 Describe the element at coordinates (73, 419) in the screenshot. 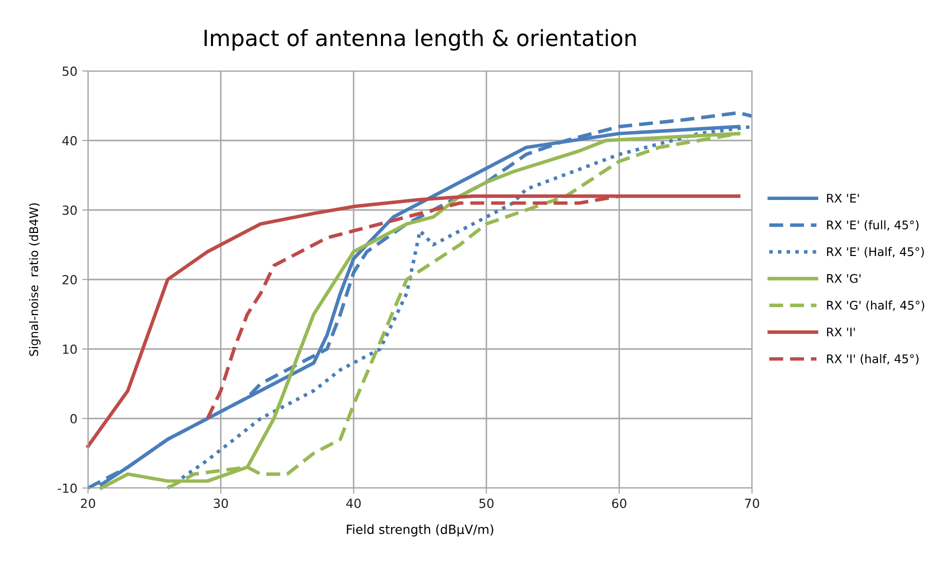

I see `y-tick-label: 0` at that location.